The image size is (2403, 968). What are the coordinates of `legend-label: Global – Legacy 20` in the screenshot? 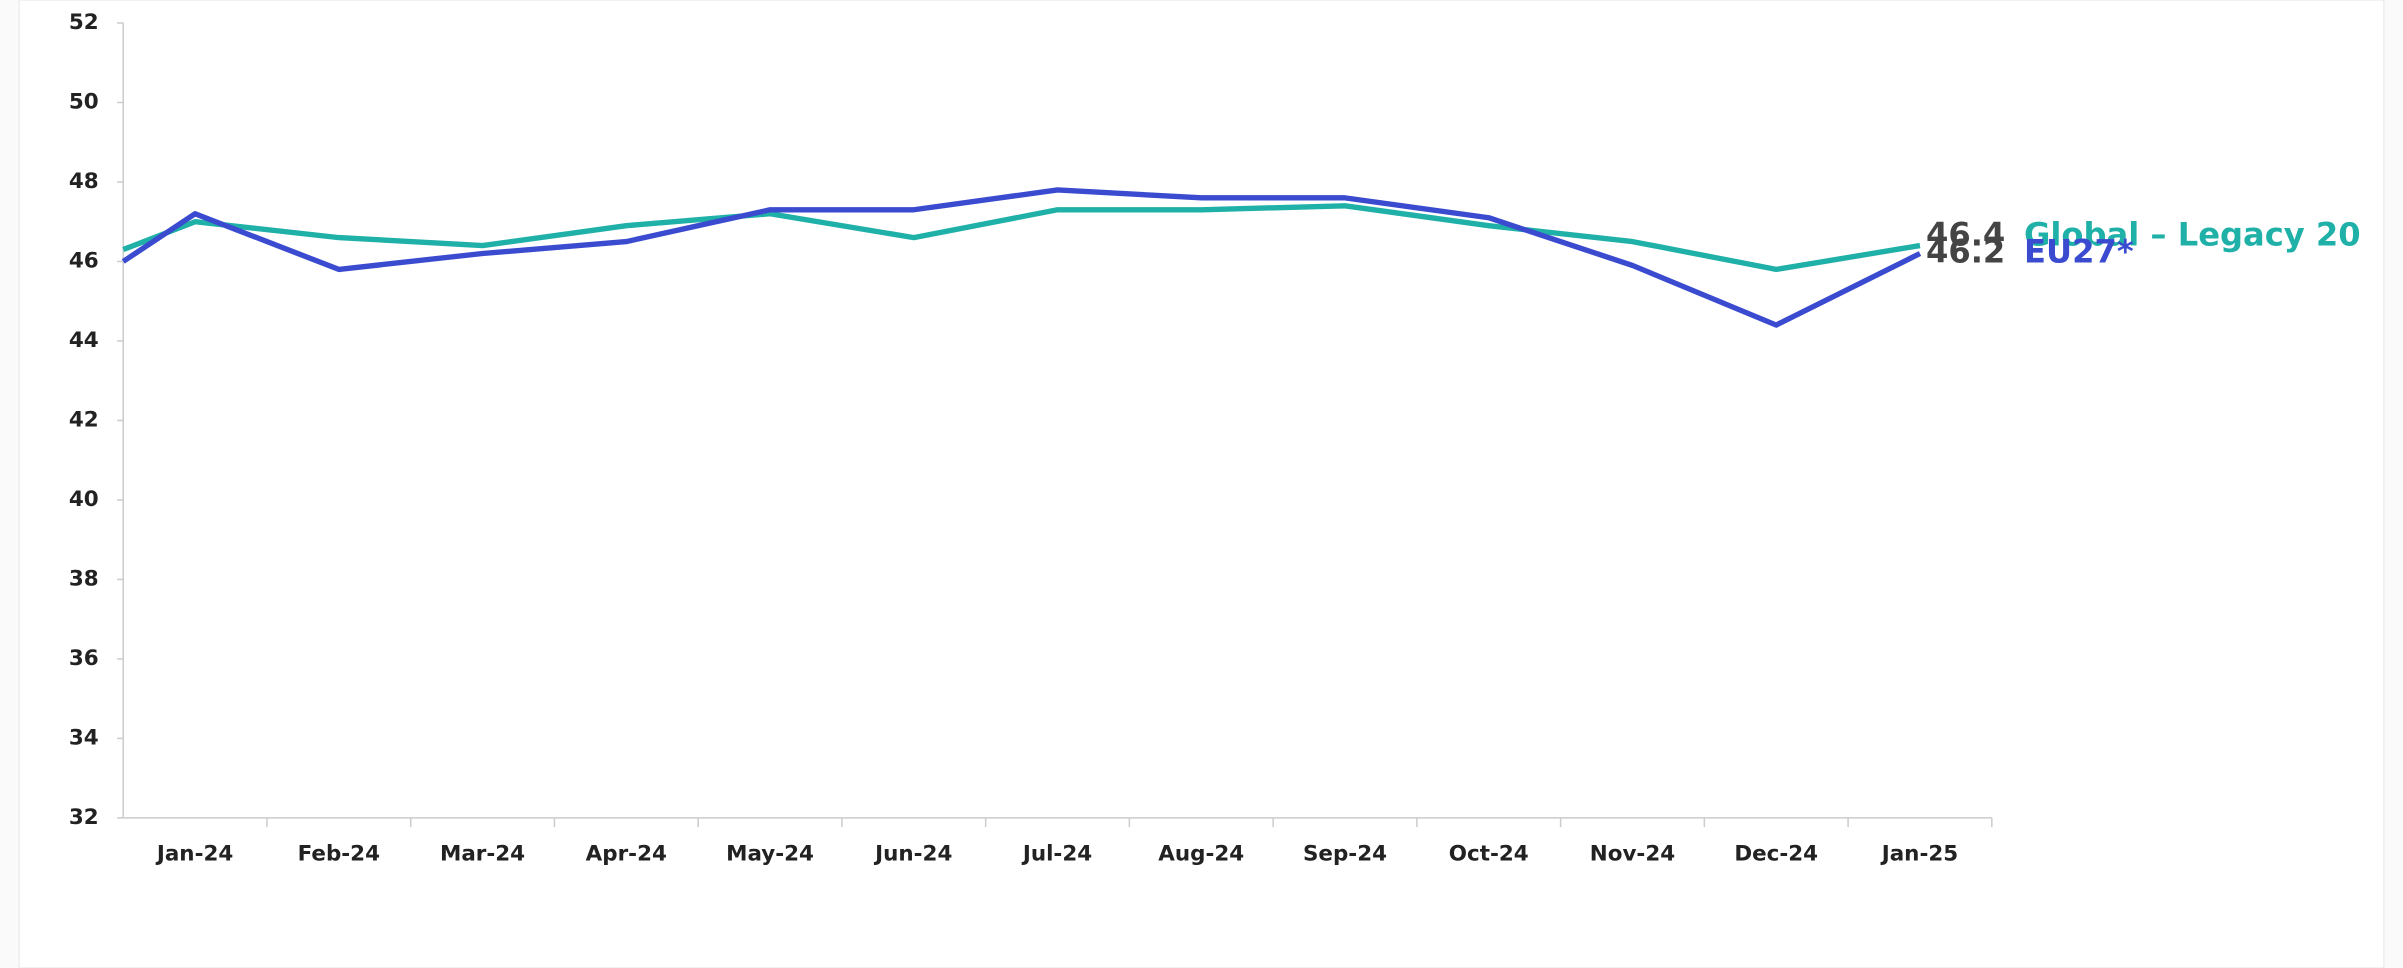 It's located at (2192, 234).